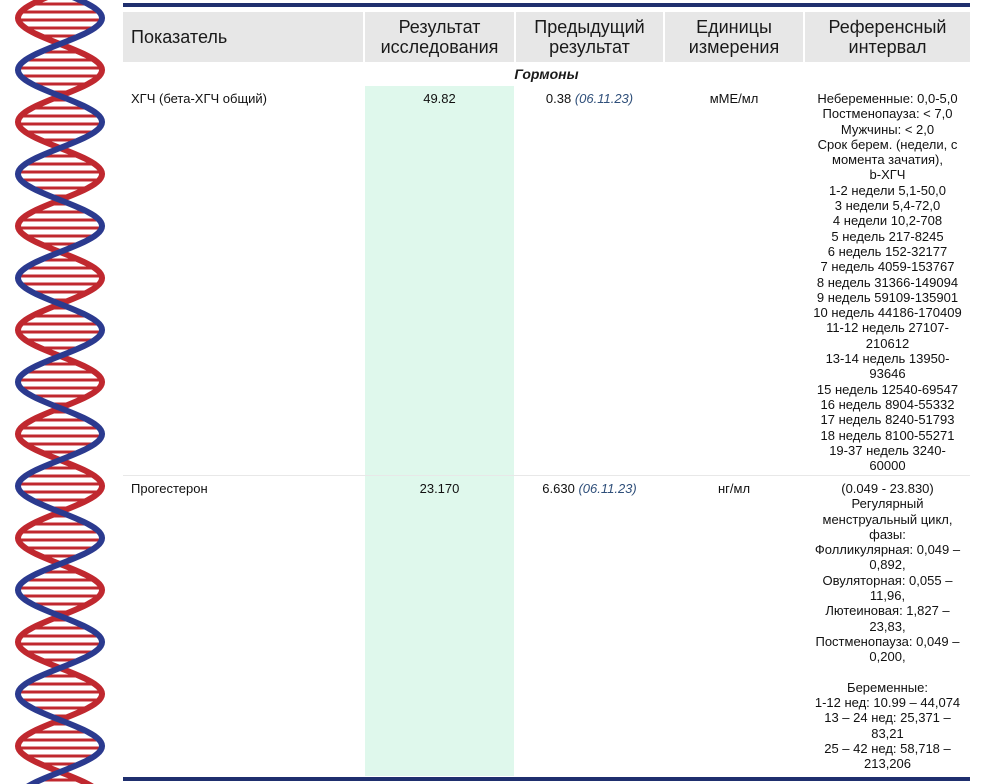 Image resolution: width=1000 pixels, height=784 pixels. Describe the element at coordinates (607, 488) in the screenshot. I see `row-progesterone-previous-date: (06.11.23)` at that location.